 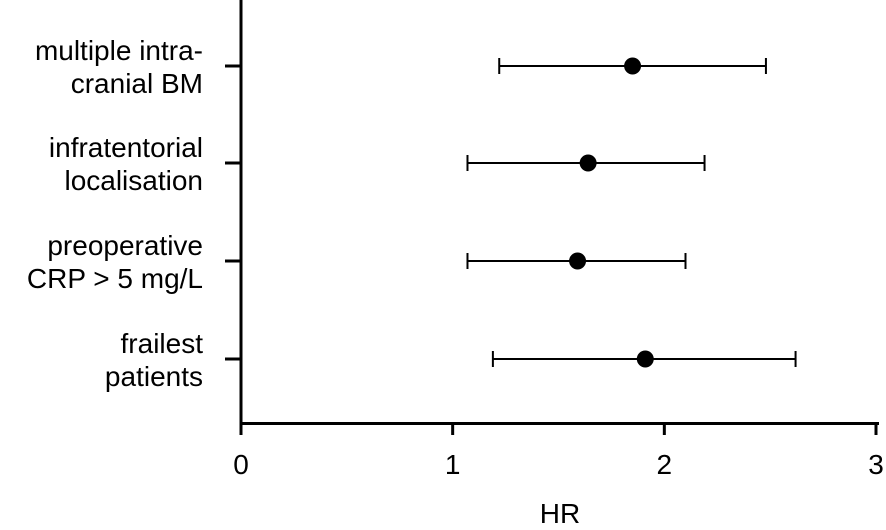 I want to click on category-label-line: frailest, so click(x=162, y=343).